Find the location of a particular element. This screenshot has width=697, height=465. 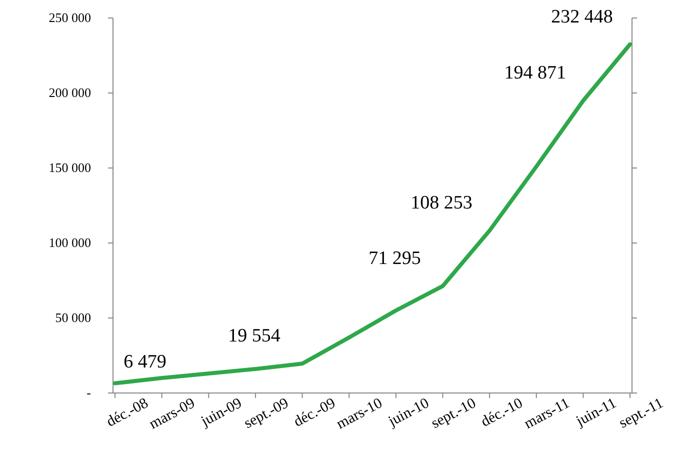

data-label: 108 253 is located at coordinates (441, 203).